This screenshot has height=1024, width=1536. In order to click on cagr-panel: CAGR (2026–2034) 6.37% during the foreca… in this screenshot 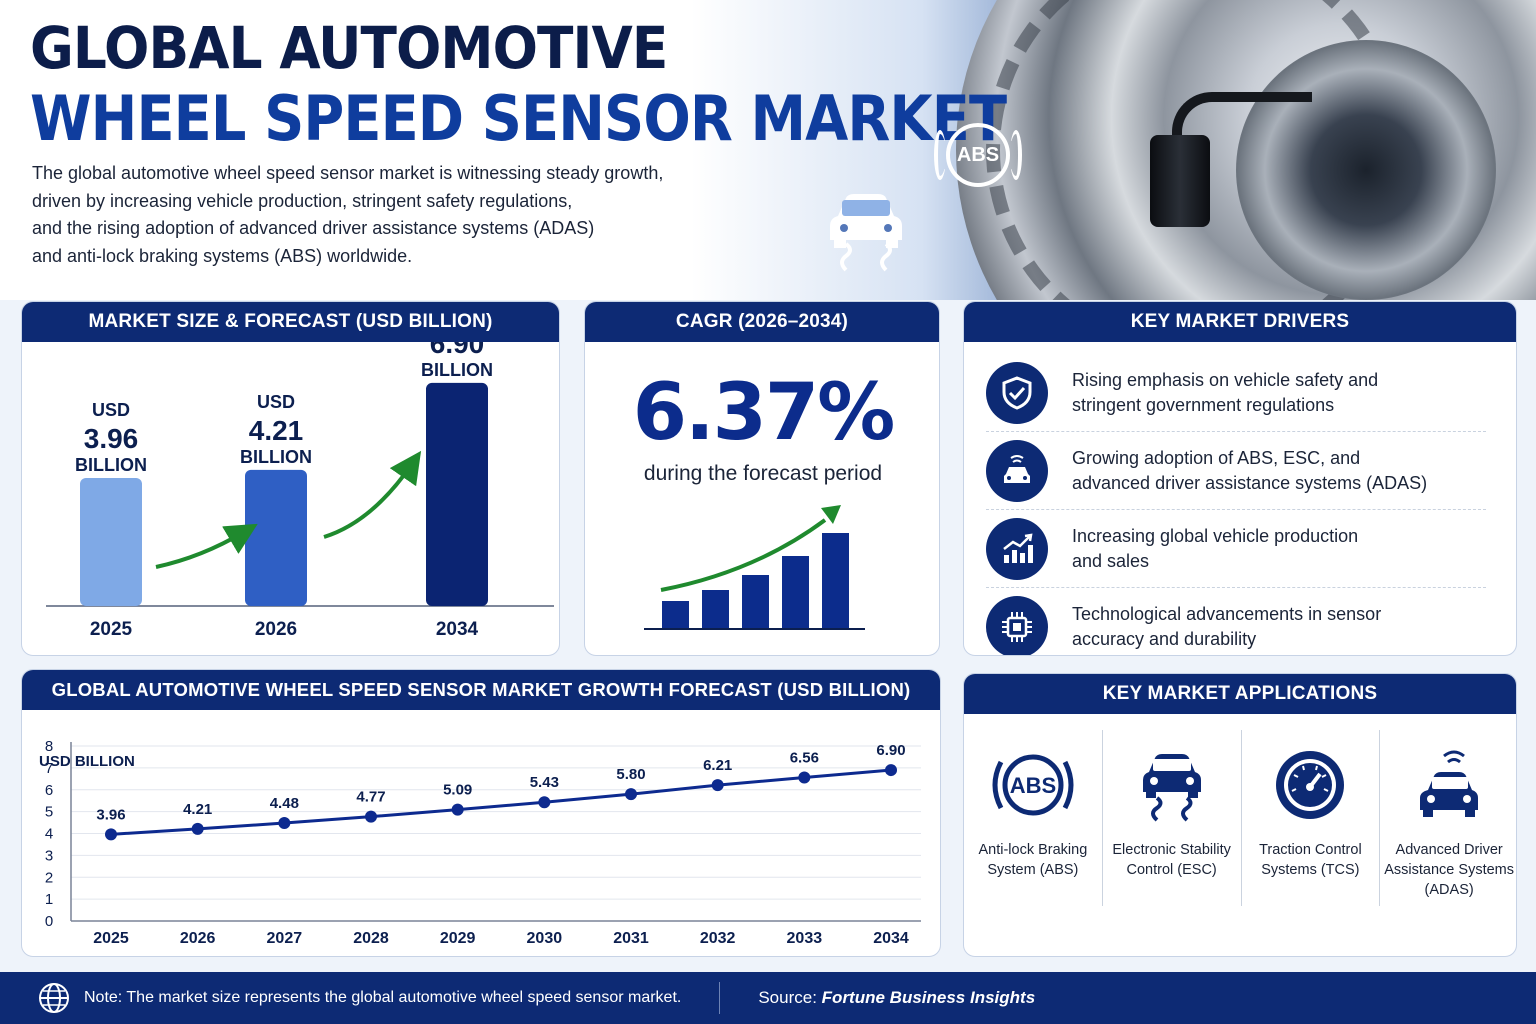, I will do `click(762, 478)`.